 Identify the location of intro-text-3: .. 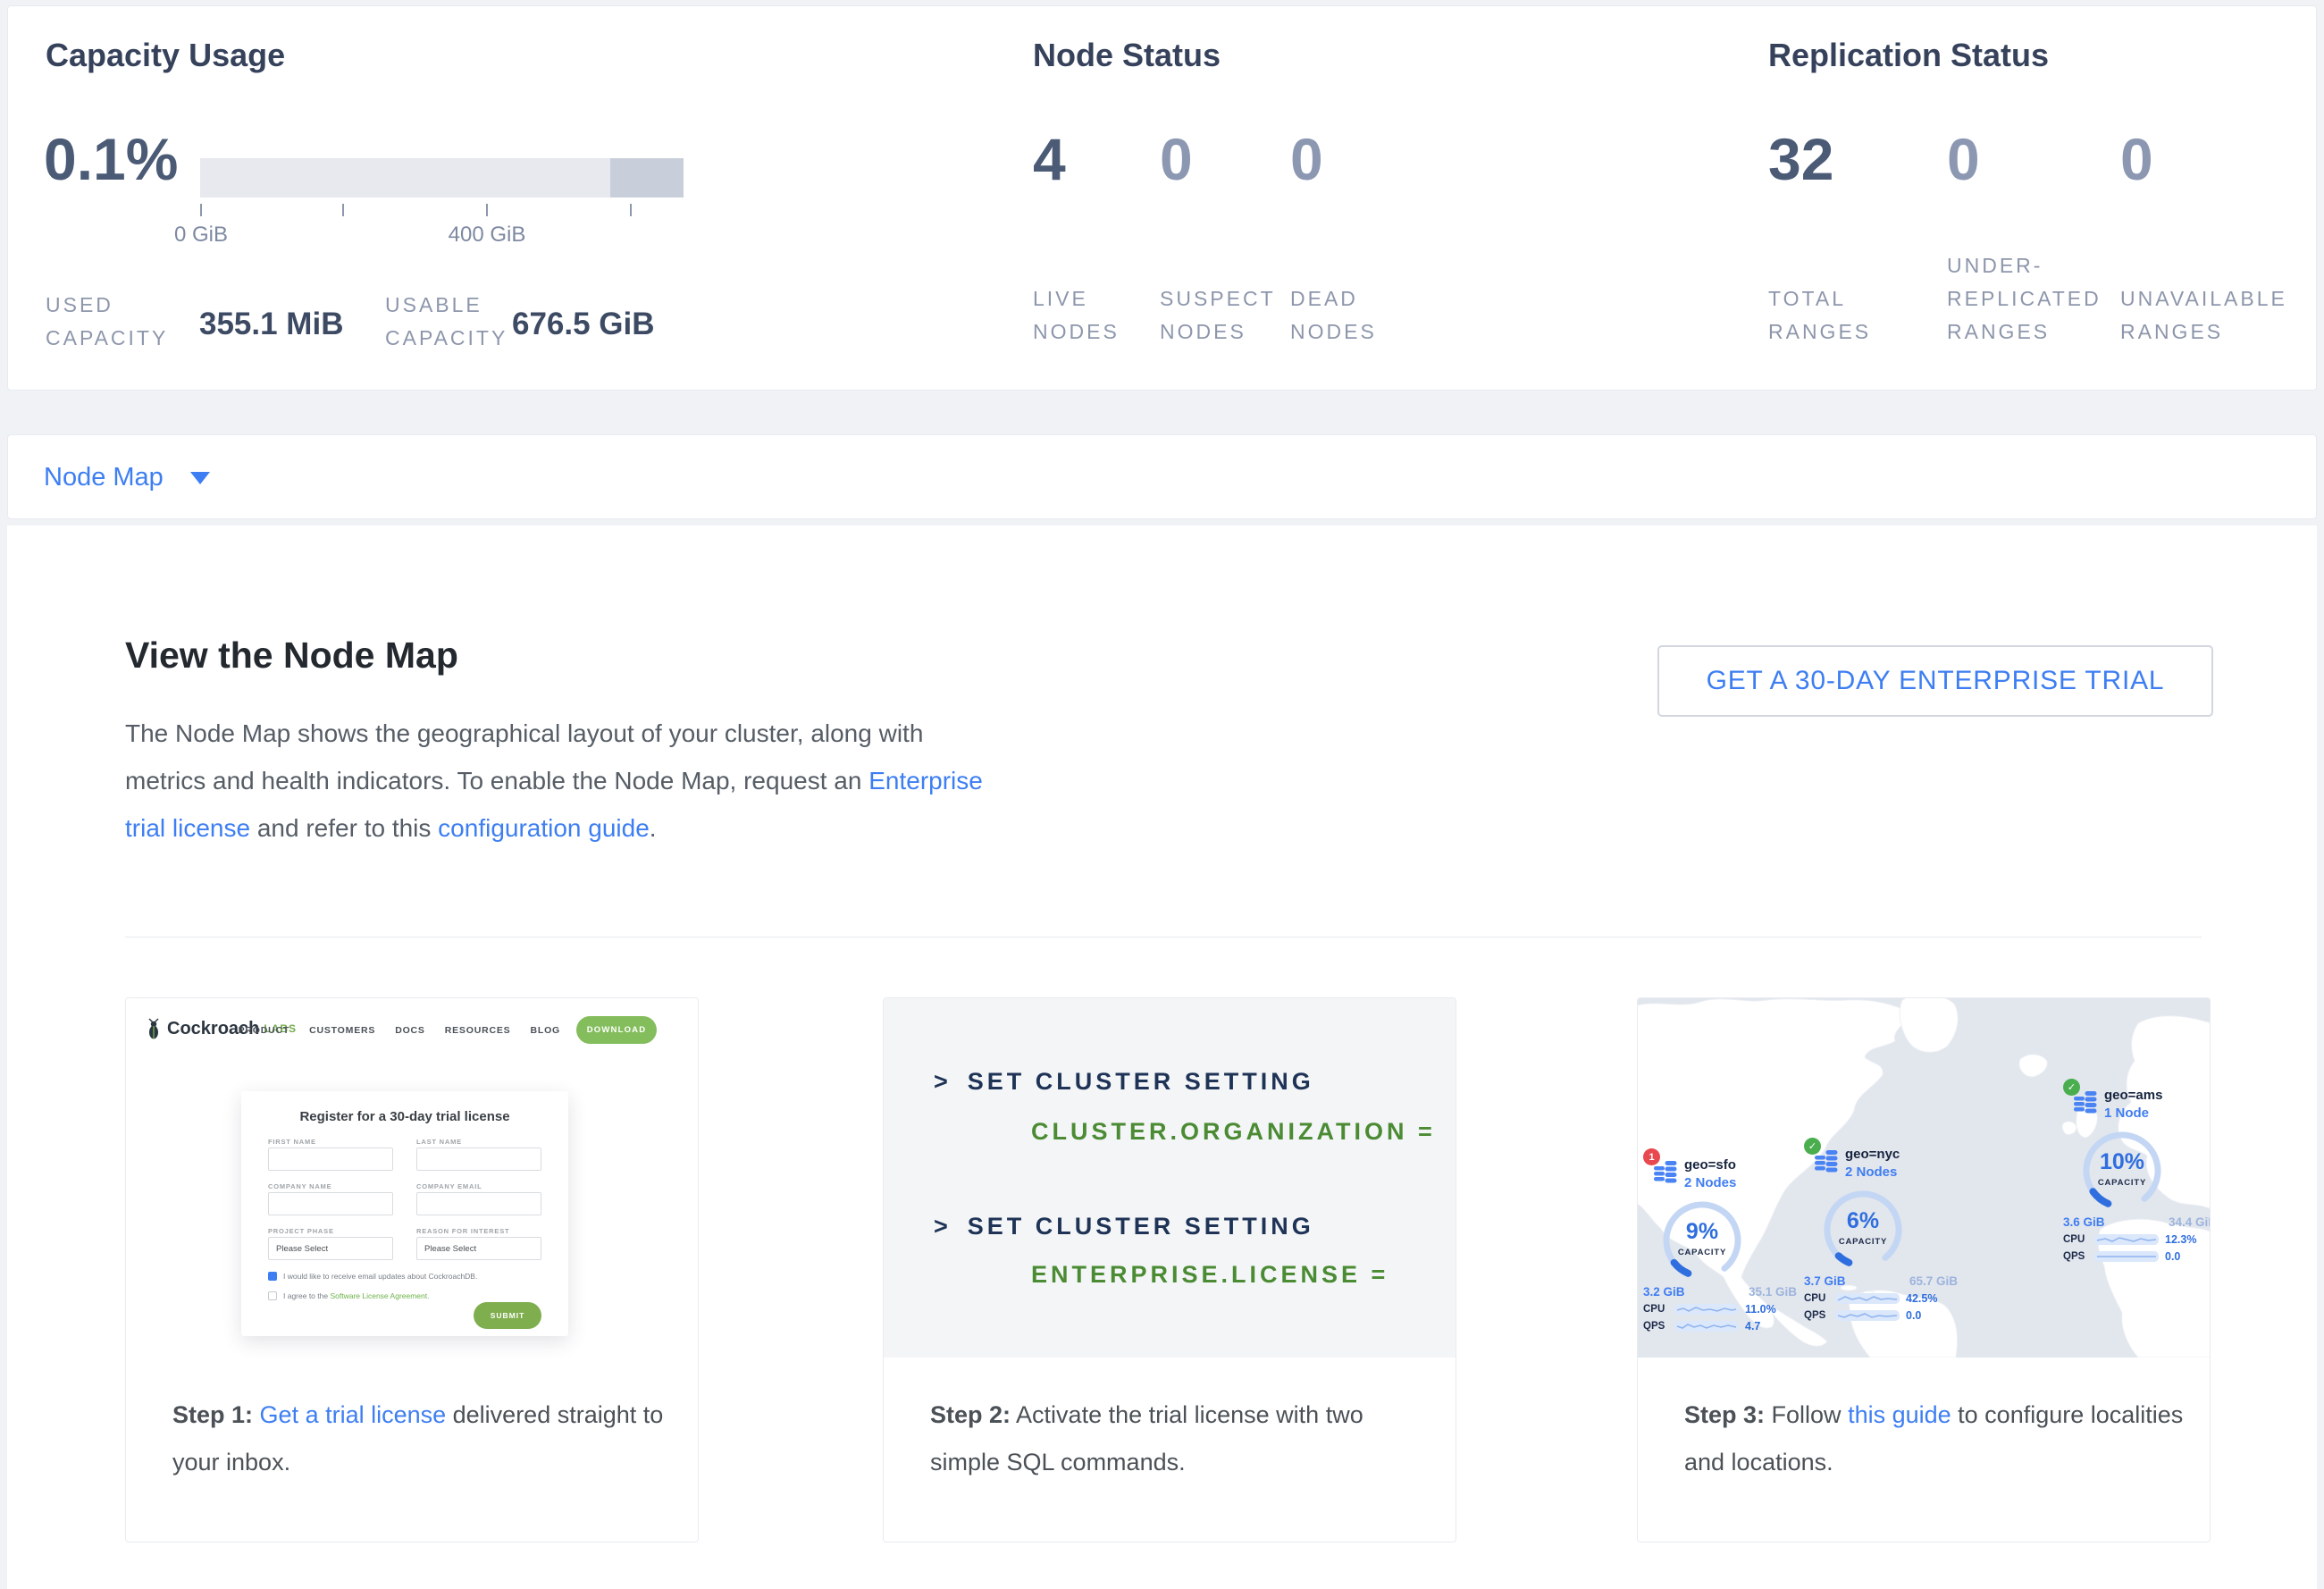
(653, 828).